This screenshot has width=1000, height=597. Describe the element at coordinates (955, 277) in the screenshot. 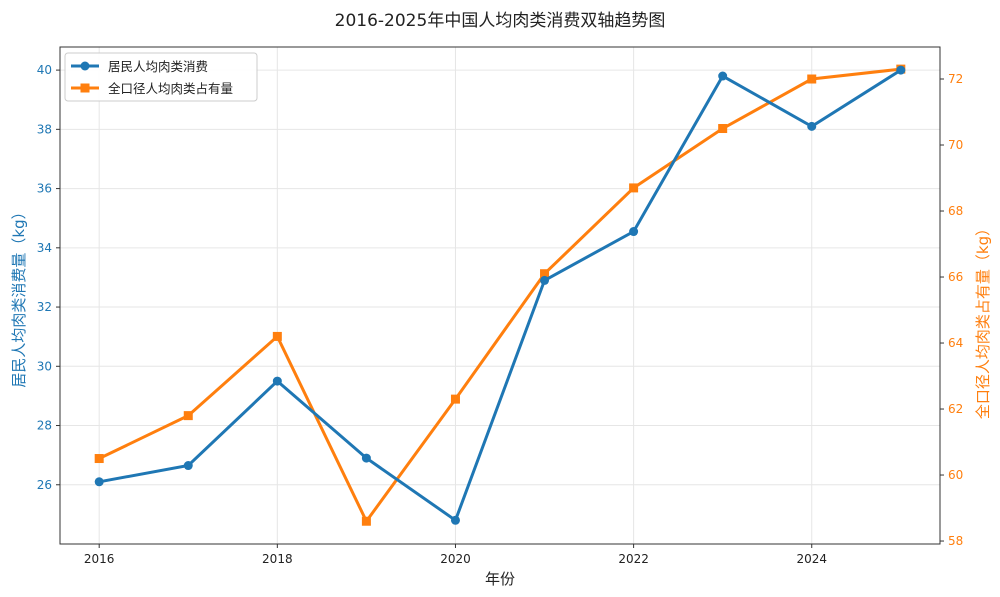

I see `right-tick-label: 66` at that location.